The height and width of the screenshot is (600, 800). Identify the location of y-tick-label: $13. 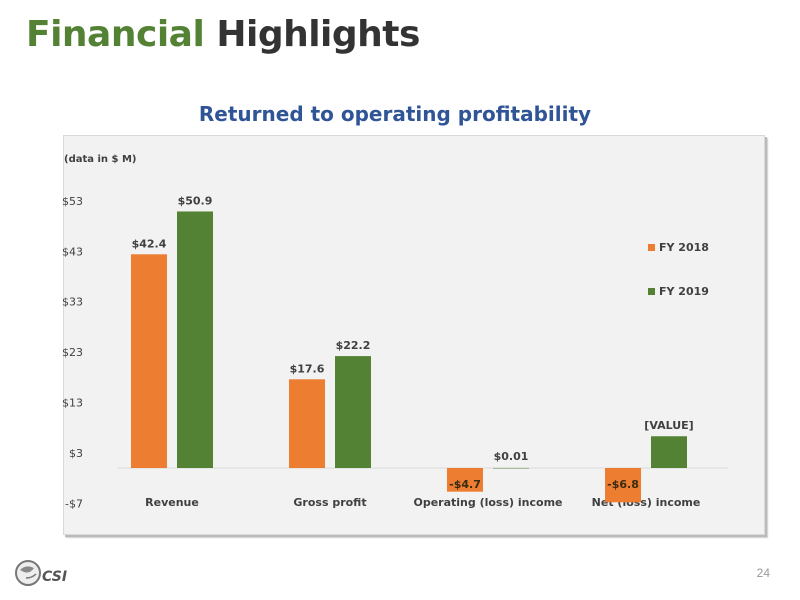
(72, 402).